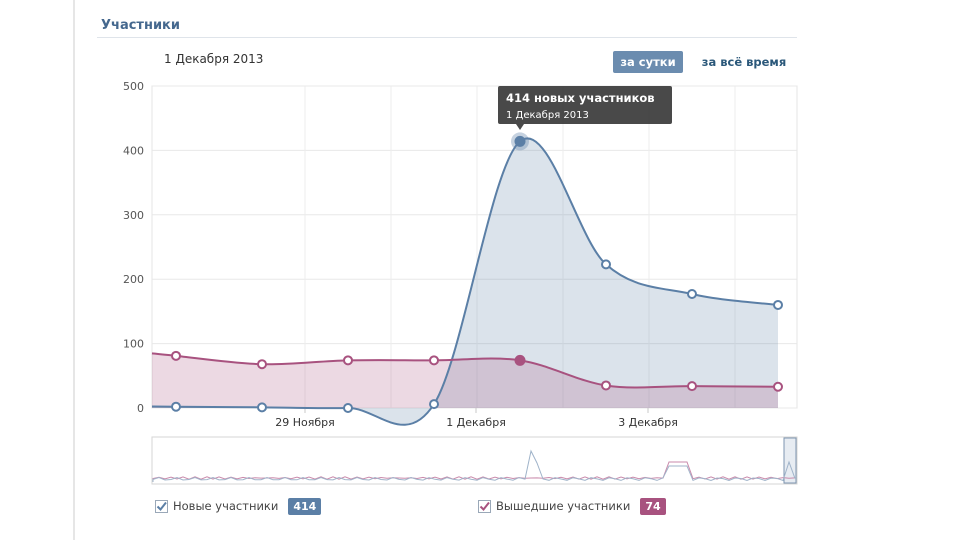  I want to click on x-tick-label: 3 Декабря, so click(648, 422).